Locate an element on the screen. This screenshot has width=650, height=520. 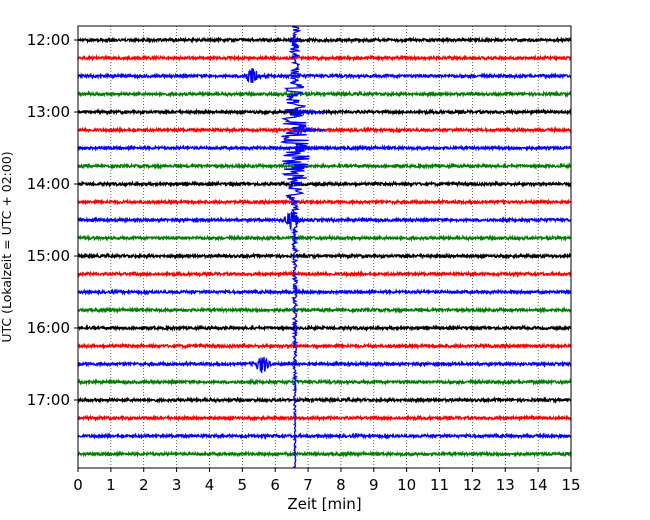
x-tick-label: 0 is located at coordinates (78, 485).